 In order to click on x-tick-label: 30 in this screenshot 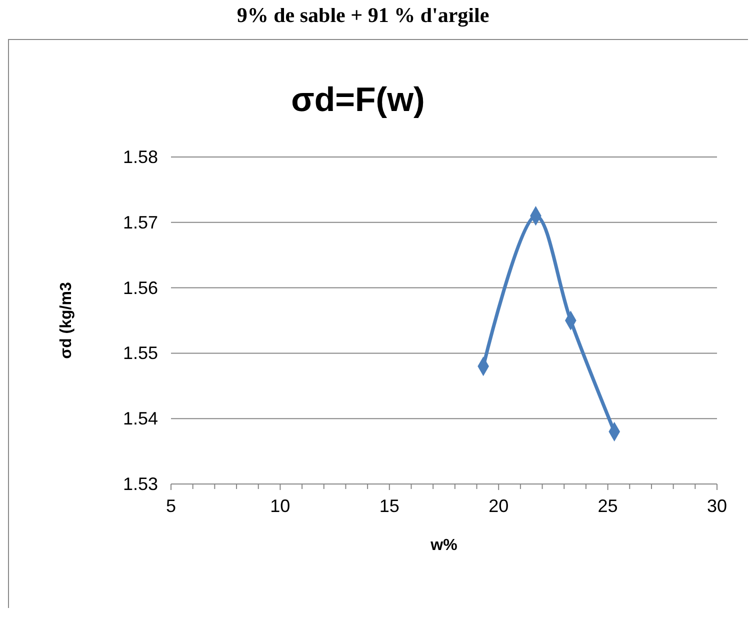, I will do `click(717, 506)`.